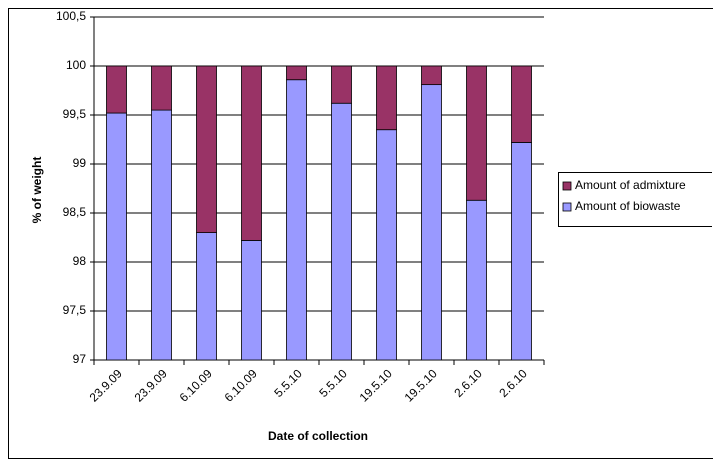  I want to click on y-tick-label: 100, so click(76, 65).